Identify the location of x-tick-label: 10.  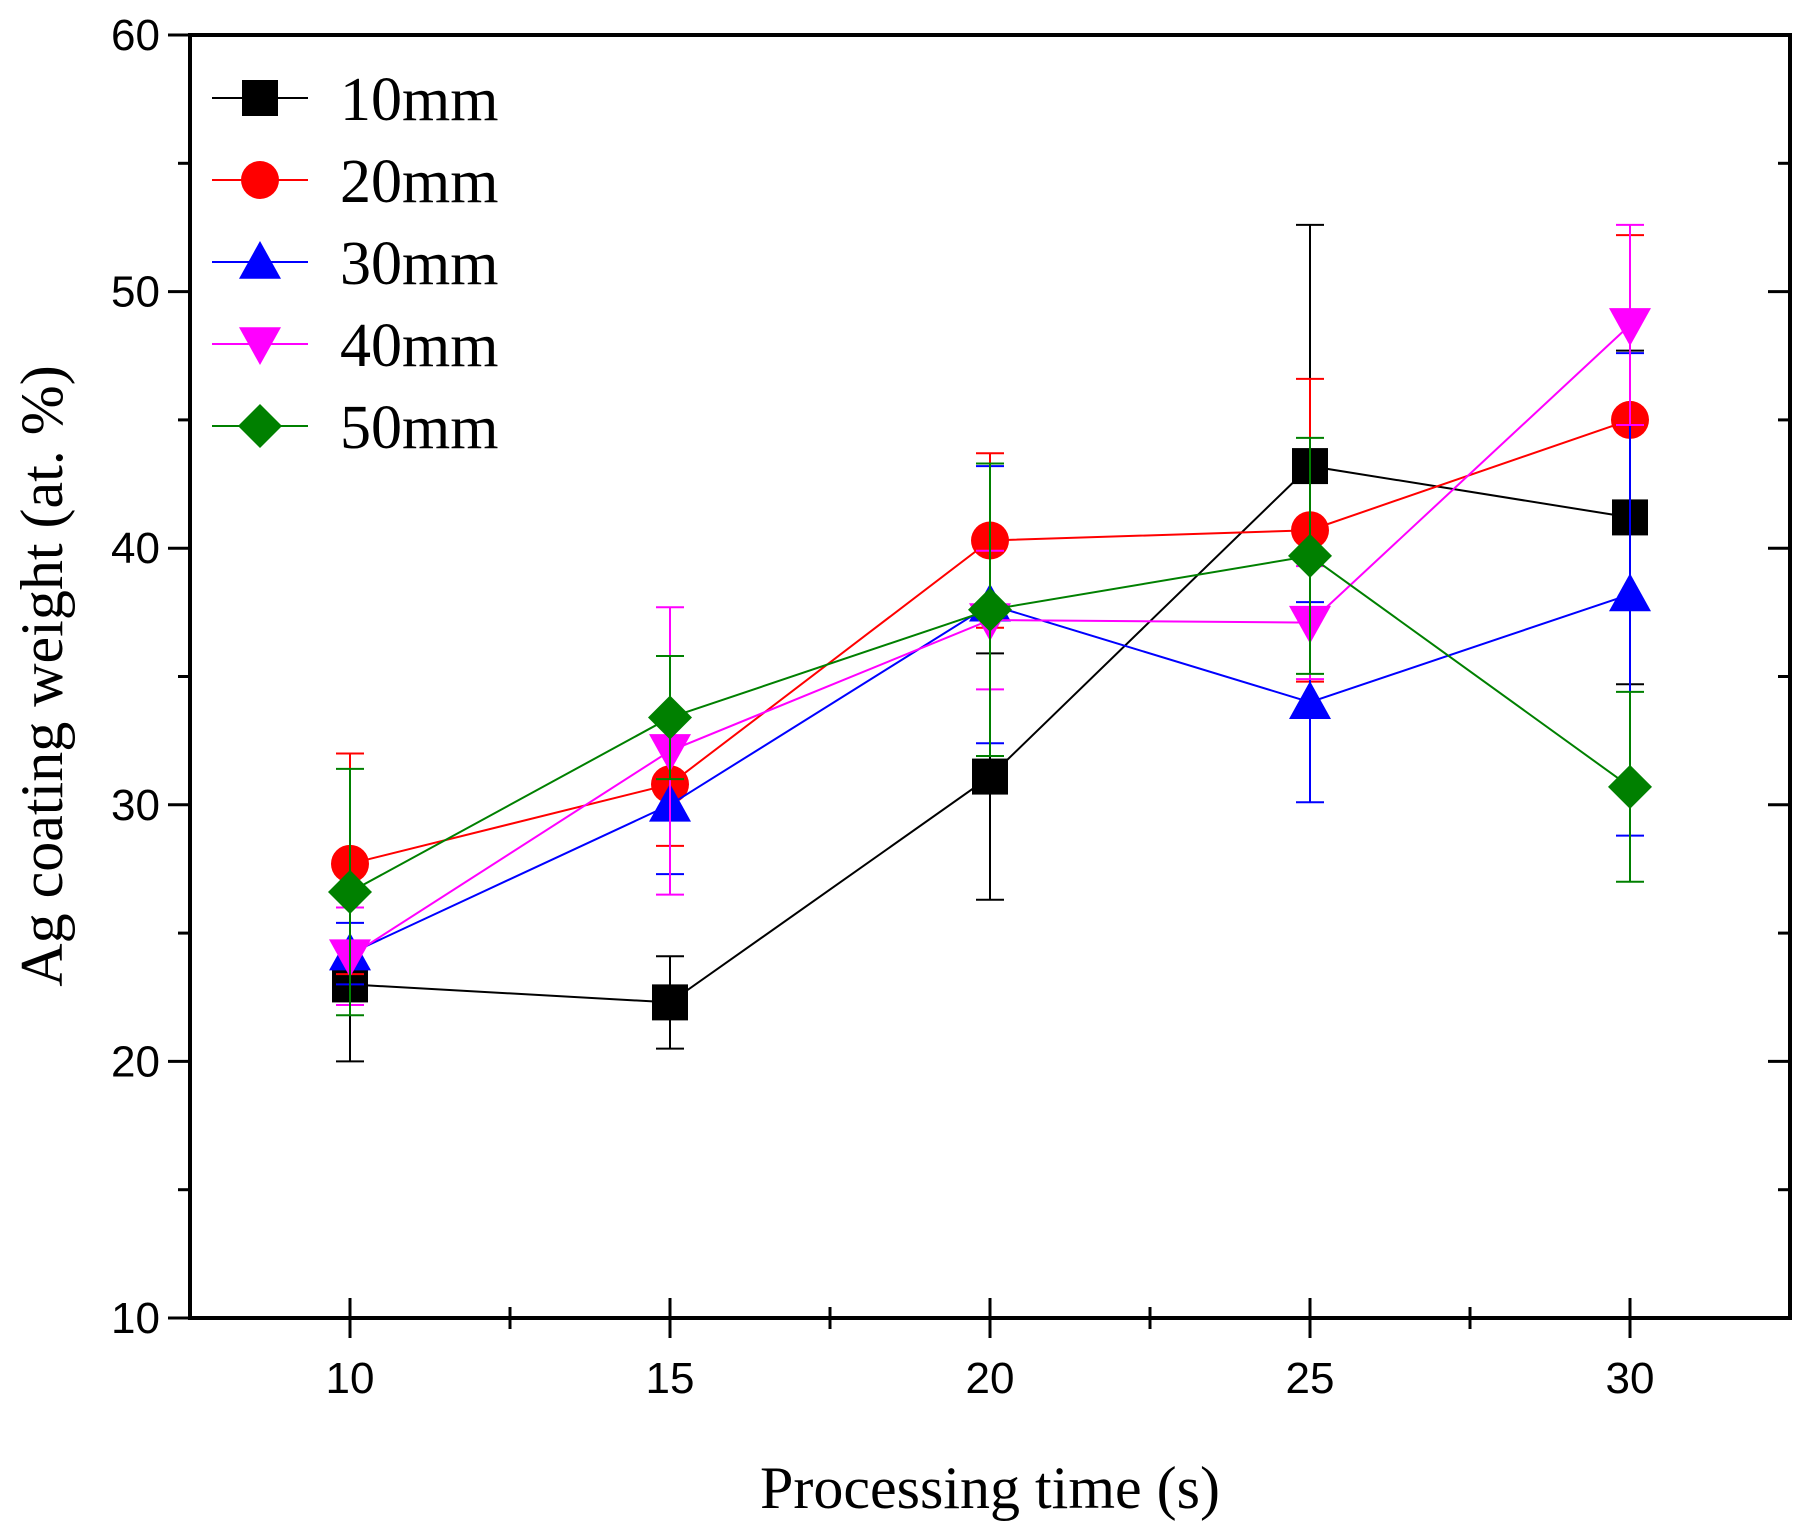
(350, 1378).